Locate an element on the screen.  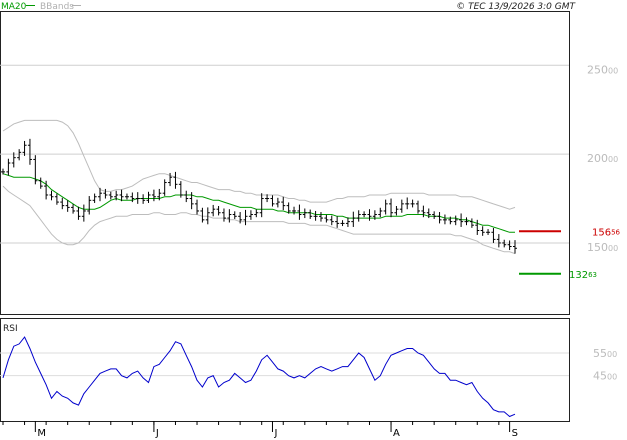
legend-ma20-label: MA20 is located at coordinates (14, 7).